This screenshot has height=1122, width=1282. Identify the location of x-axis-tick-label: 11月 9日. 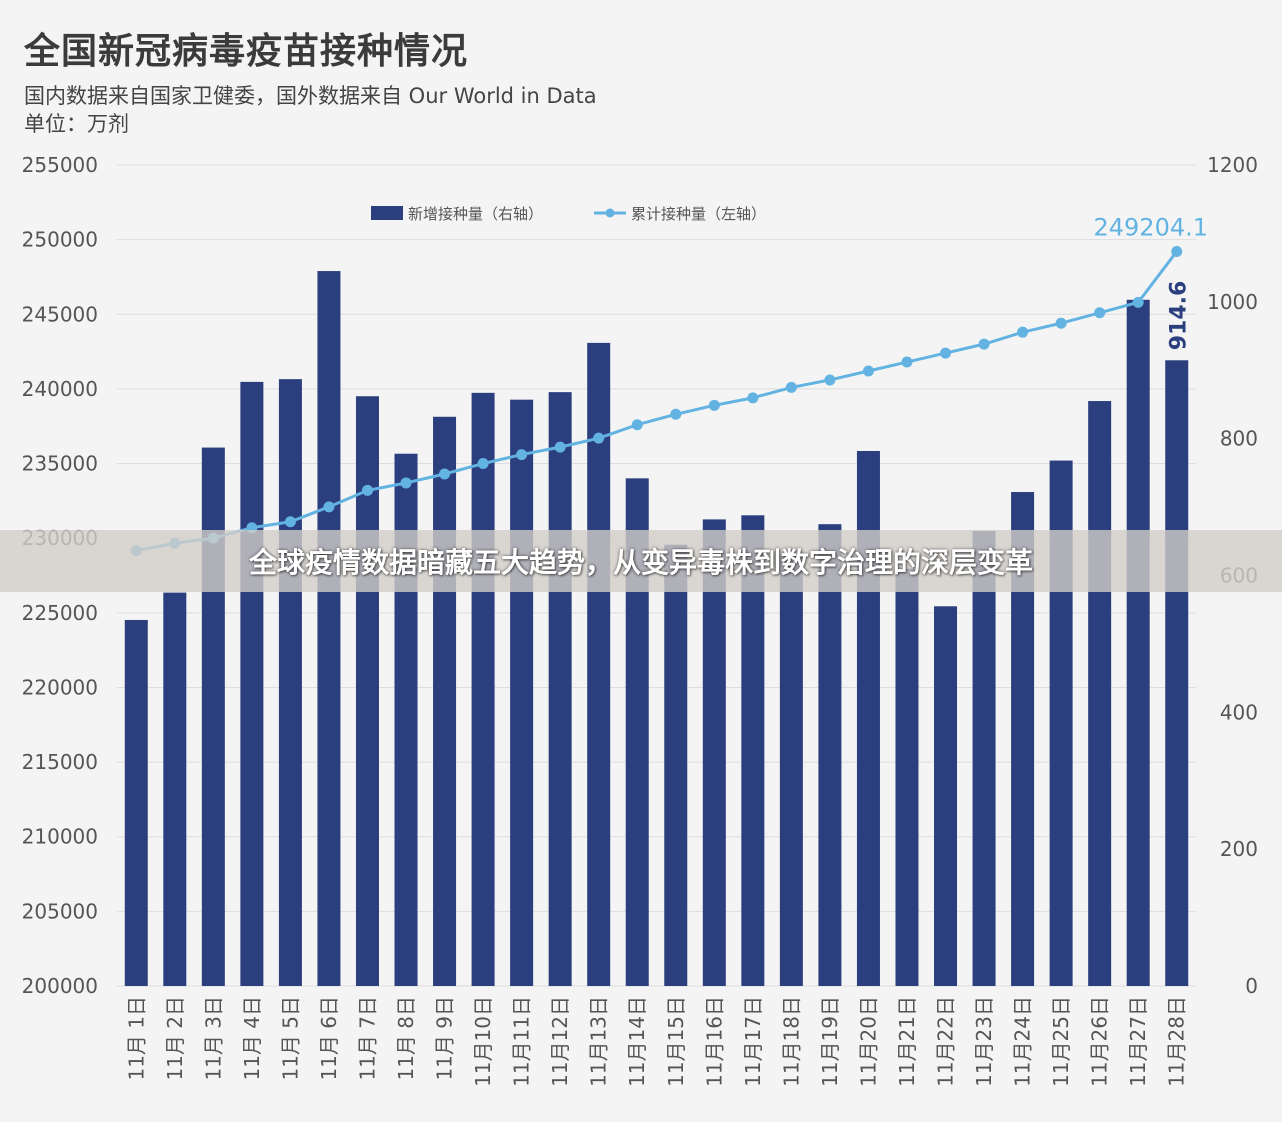
(445, 1038).